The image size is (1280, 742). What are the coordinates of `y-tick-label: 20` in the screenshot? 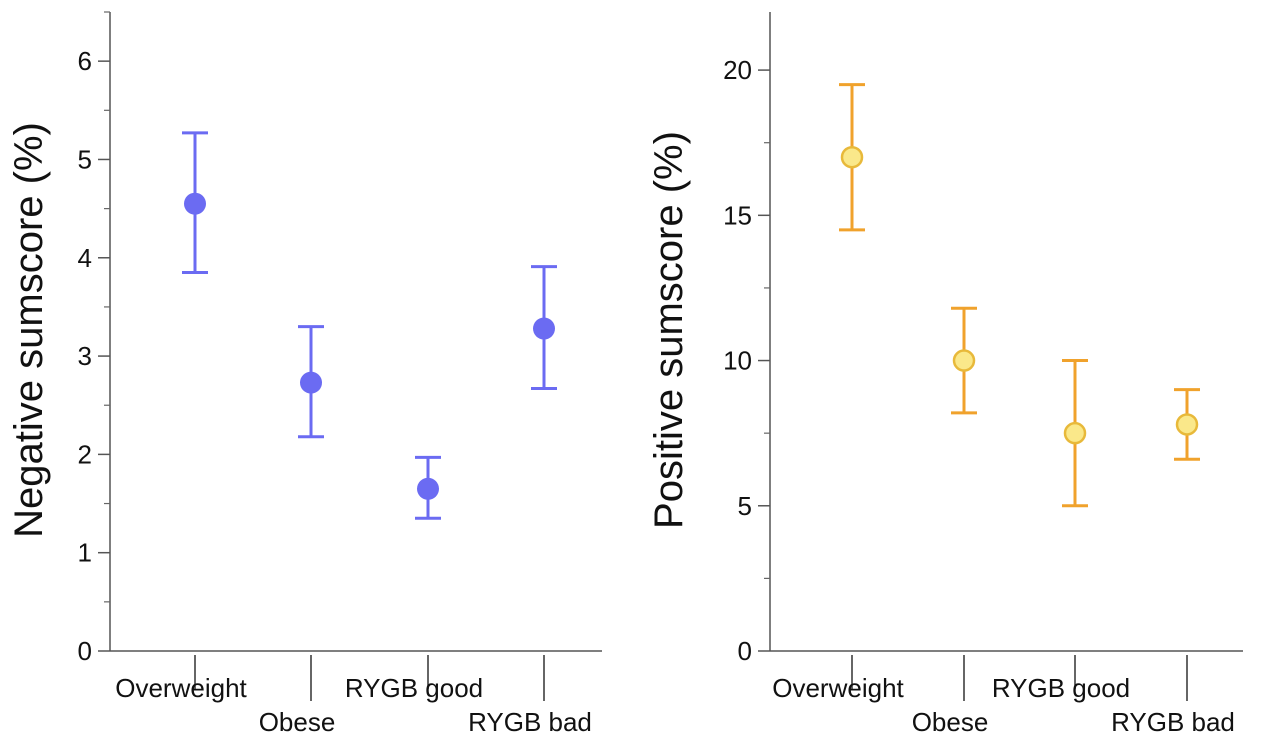 It's located at (737, 70).